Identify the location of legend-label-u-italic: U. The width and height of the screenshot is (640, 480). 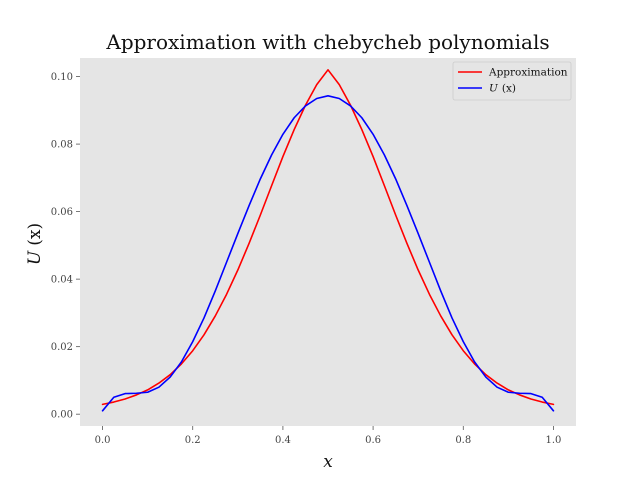
(494, 89).